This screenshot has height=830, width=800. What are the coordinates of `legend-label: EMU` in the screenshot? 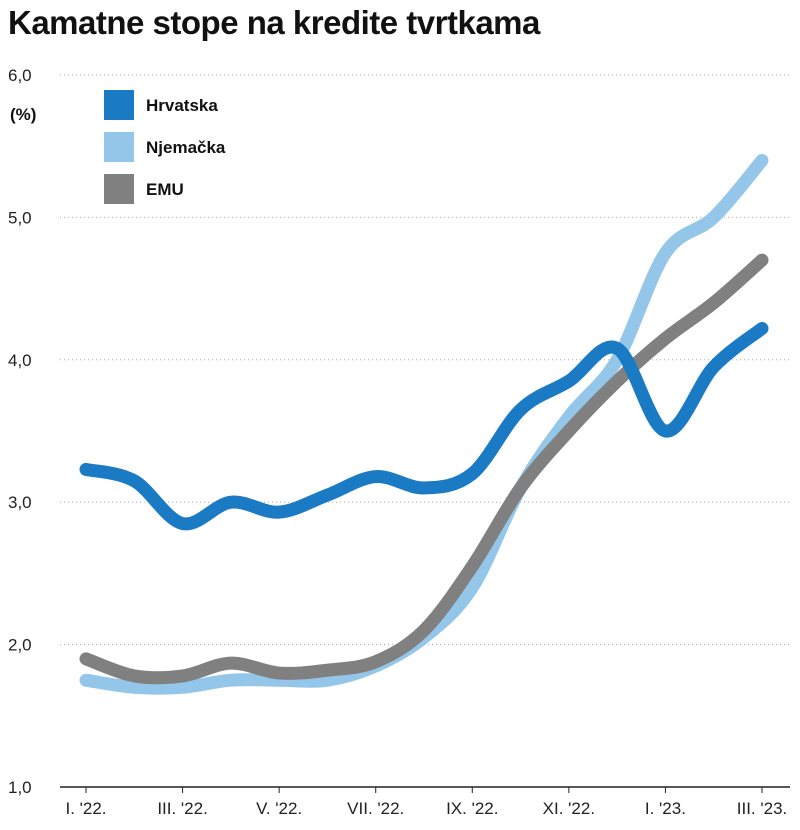 It's located at (165, 189).